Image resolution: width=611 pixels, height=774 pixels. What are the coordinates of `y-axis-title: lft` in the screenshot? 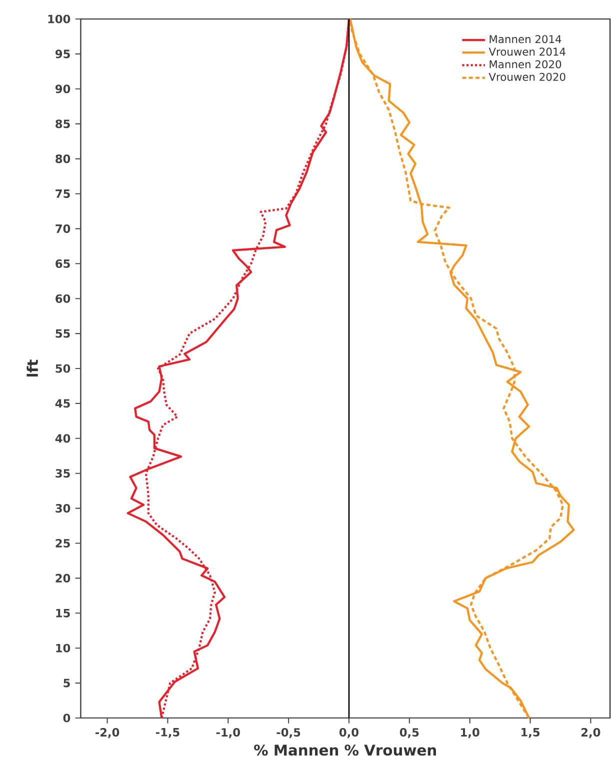 It's located at (32, 368).